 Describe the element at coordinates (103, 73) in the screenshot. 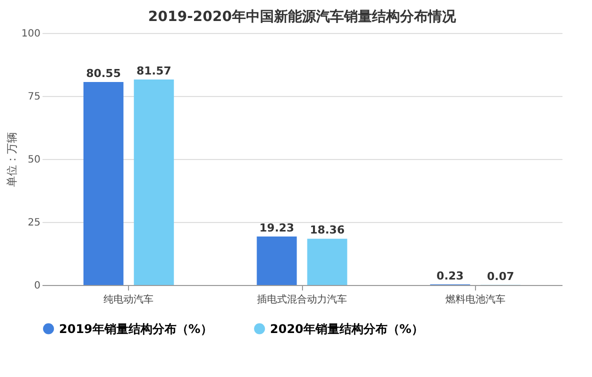

I see `data-label: 80.55` at that location.